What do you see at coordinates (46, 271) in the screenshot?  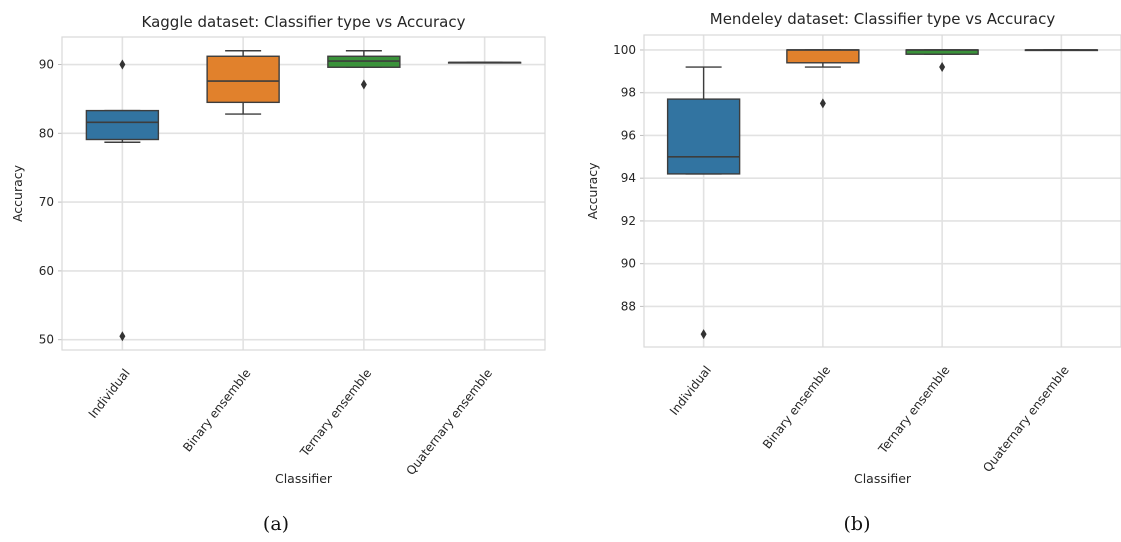 I see `y-tick-label: 60` at bounding box center [46, 271].